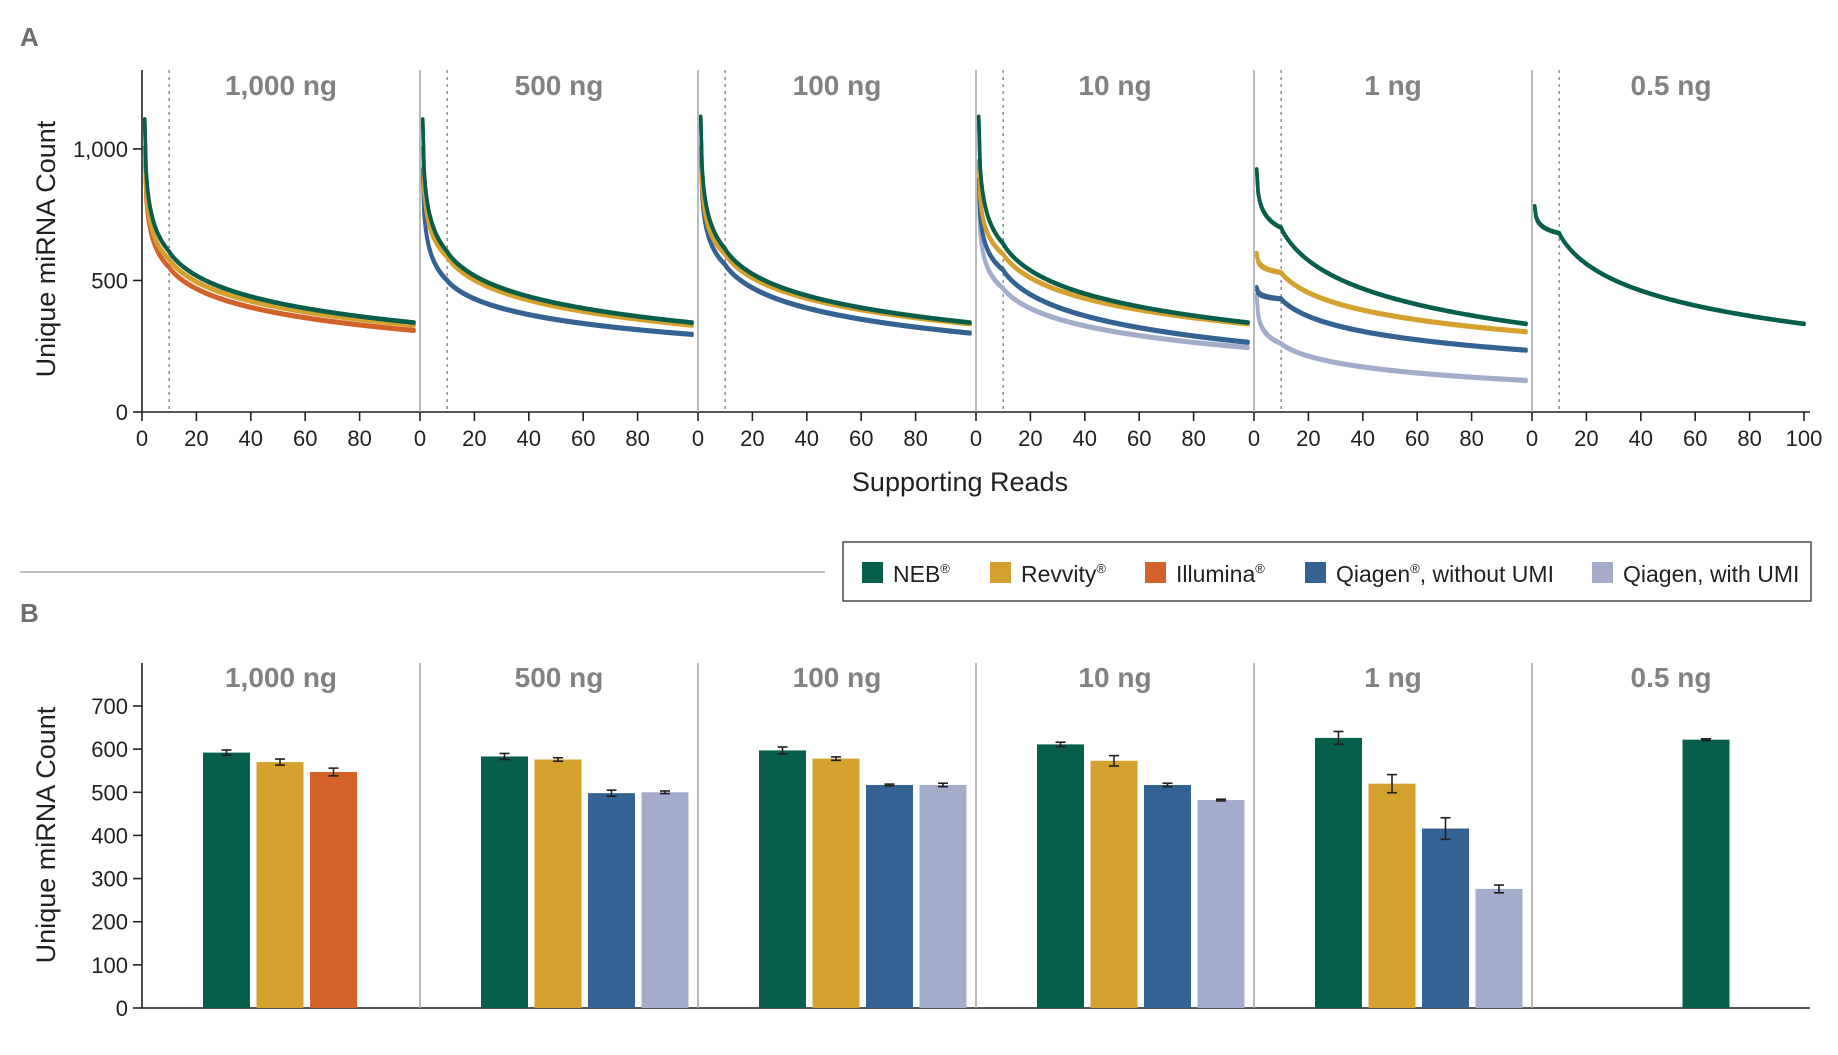 The width and height of the screenshot is (1838, 1055). Describe the element at coordinates (109, 922) in the screenshot. I see `y-tick-label-b: 200` at that location.